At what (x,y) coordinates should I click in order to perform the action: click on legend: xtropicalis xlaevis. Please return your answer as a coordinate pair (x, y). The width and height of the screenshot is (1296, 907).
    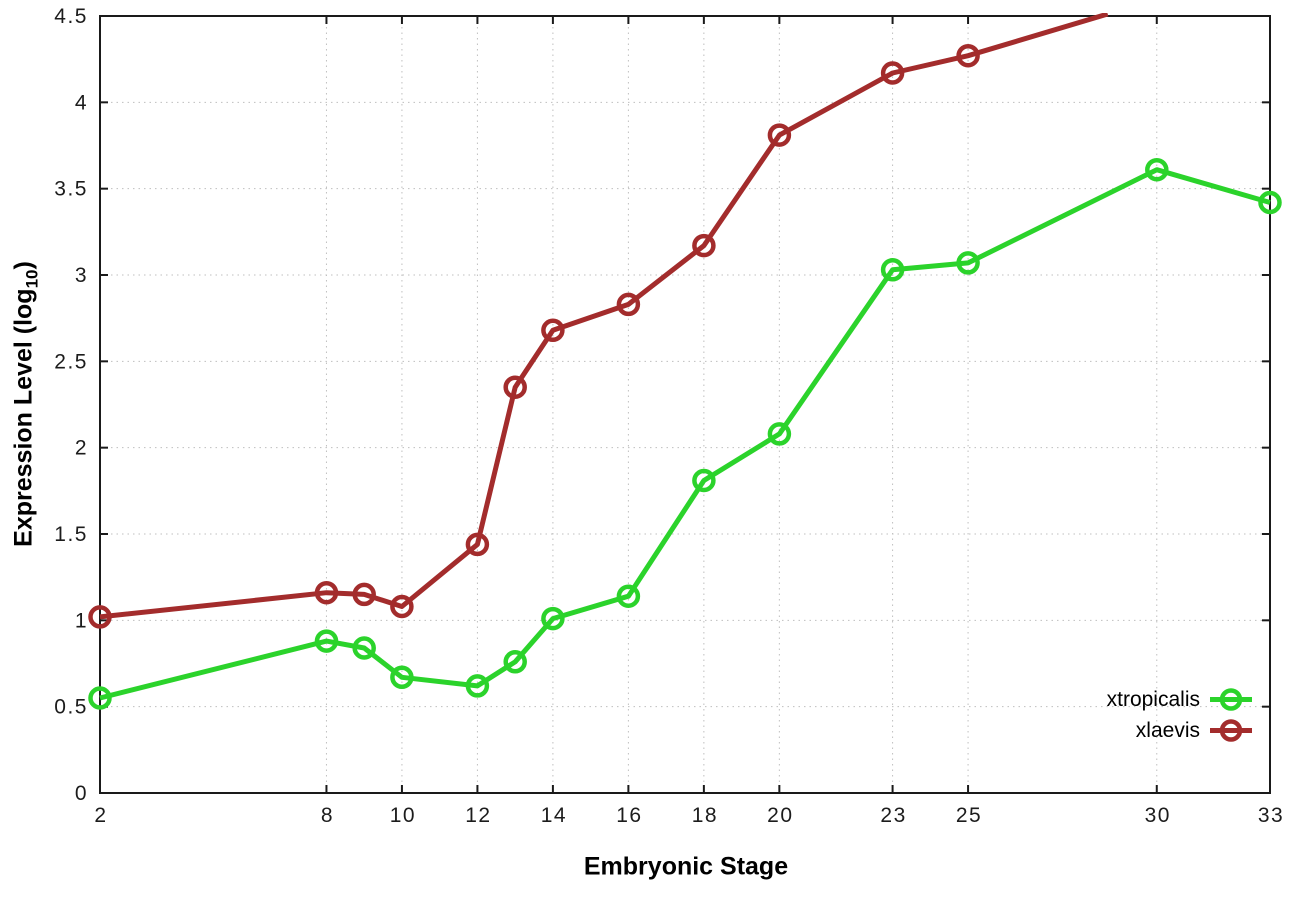
    Looking at the image, I should click on (1180, 715).